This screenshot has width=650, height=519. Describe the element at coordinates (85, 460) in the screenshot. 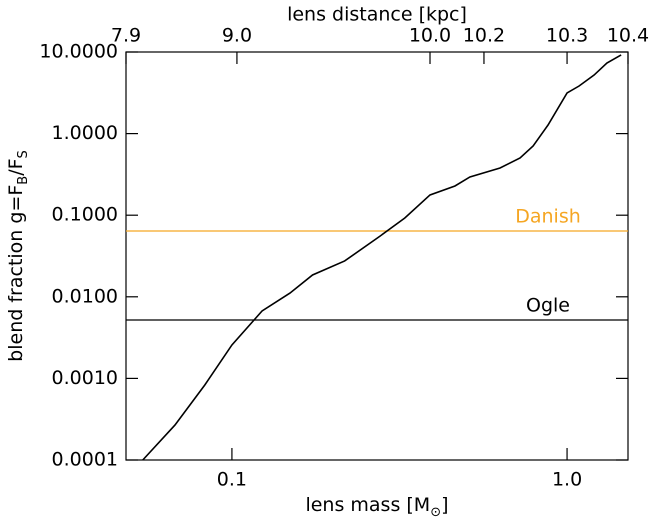

I see `y-tick-label: 0.0001` at that location.